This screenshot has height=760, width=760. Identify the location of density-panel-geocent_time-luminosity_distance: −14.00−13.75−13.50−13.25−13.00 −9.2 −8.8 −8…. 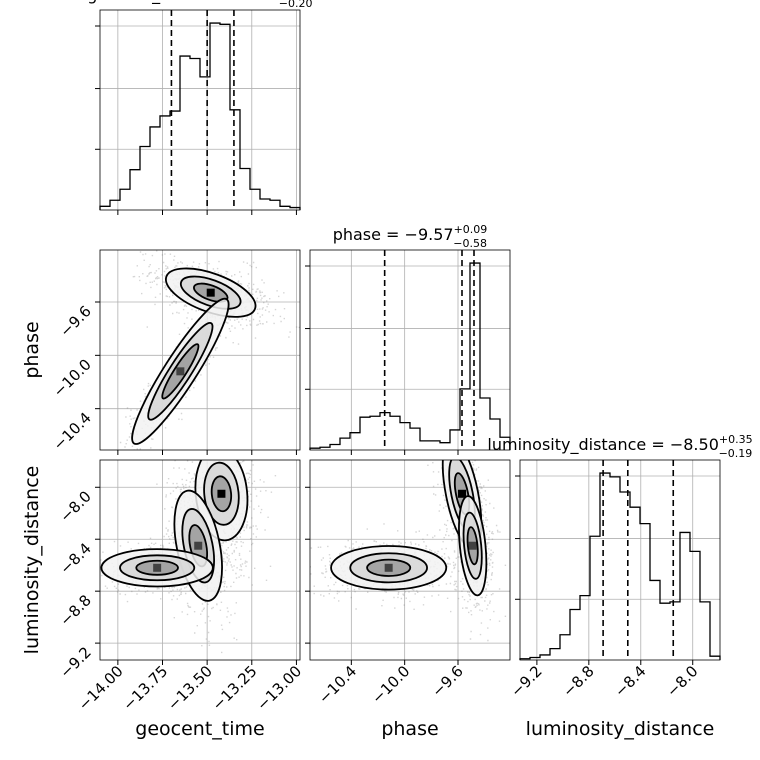
(180, 586).